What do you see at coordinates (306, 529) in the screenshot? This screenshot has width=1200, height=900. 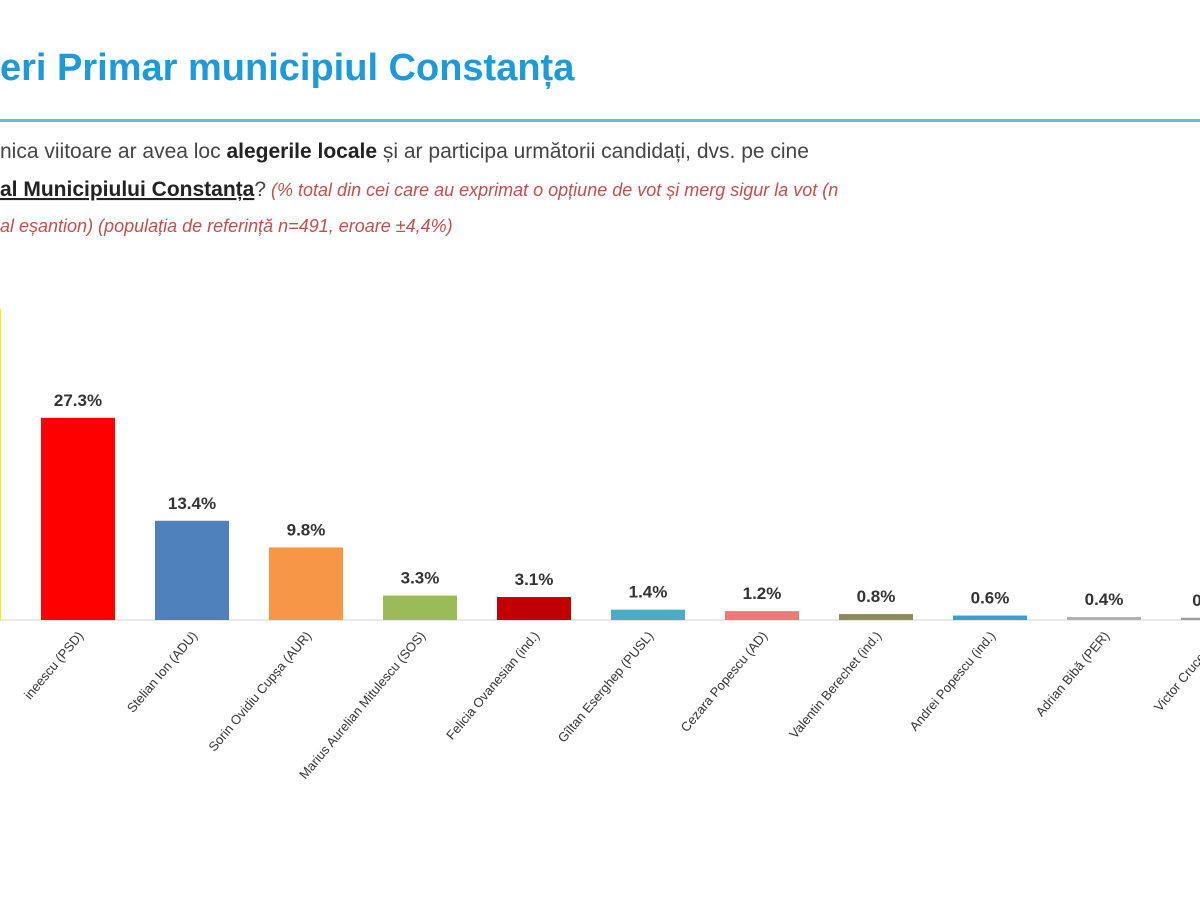 I see `value-label: 9.8%` at bounding box center [306, 529].